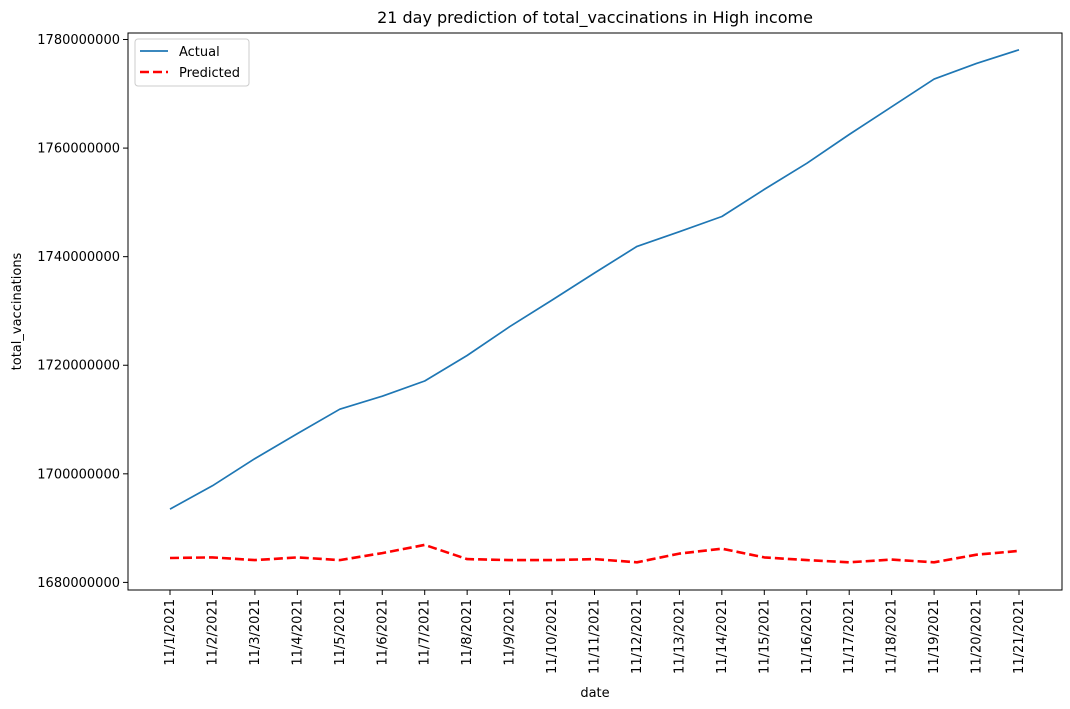 This screenshot has height=709, width=1070. What do you see at coordinates (170, 632) in the screenshot?
I see `x-tick-label: 11/1/2021` at bounding box center [170, 632].